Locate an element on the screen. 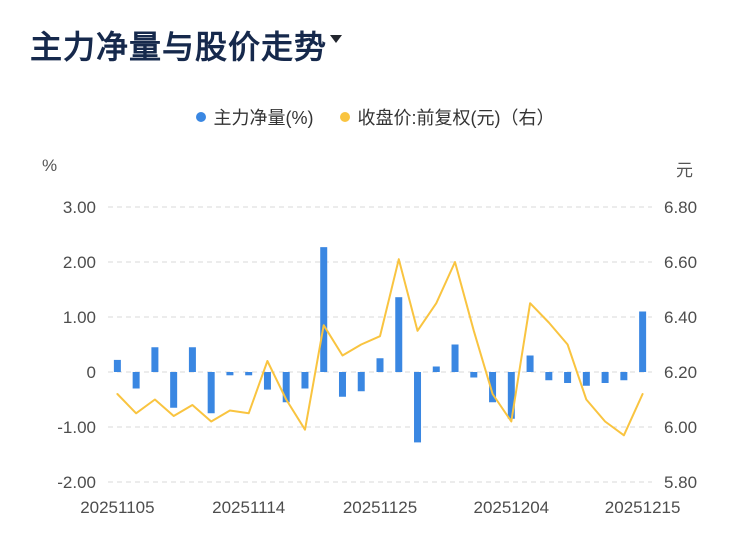  svg-text: 0 is located at coordinates (91, 372).